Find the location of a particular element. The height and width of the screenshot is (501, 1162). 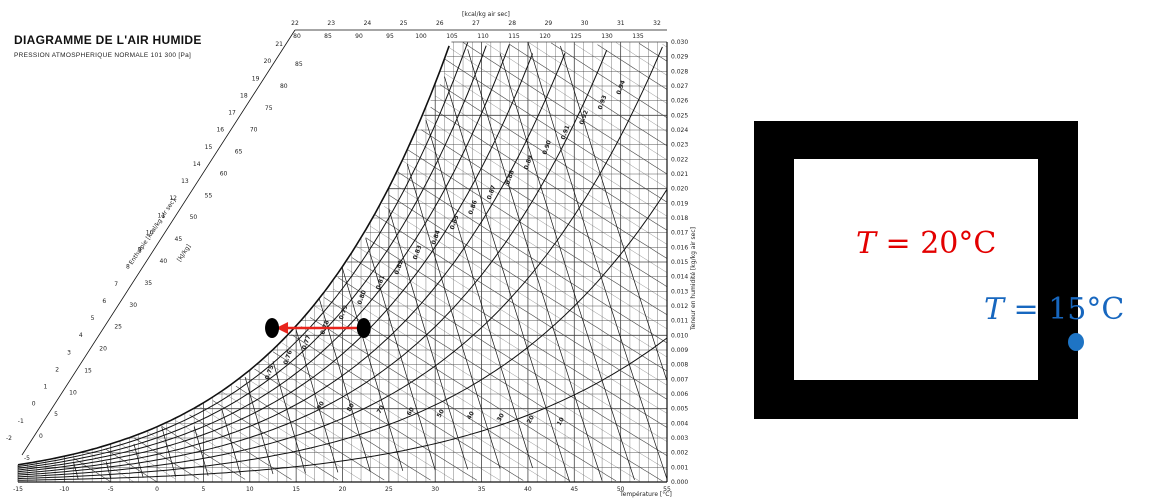

volume-line-label: 0.82 is located at coordinates (399, 267).